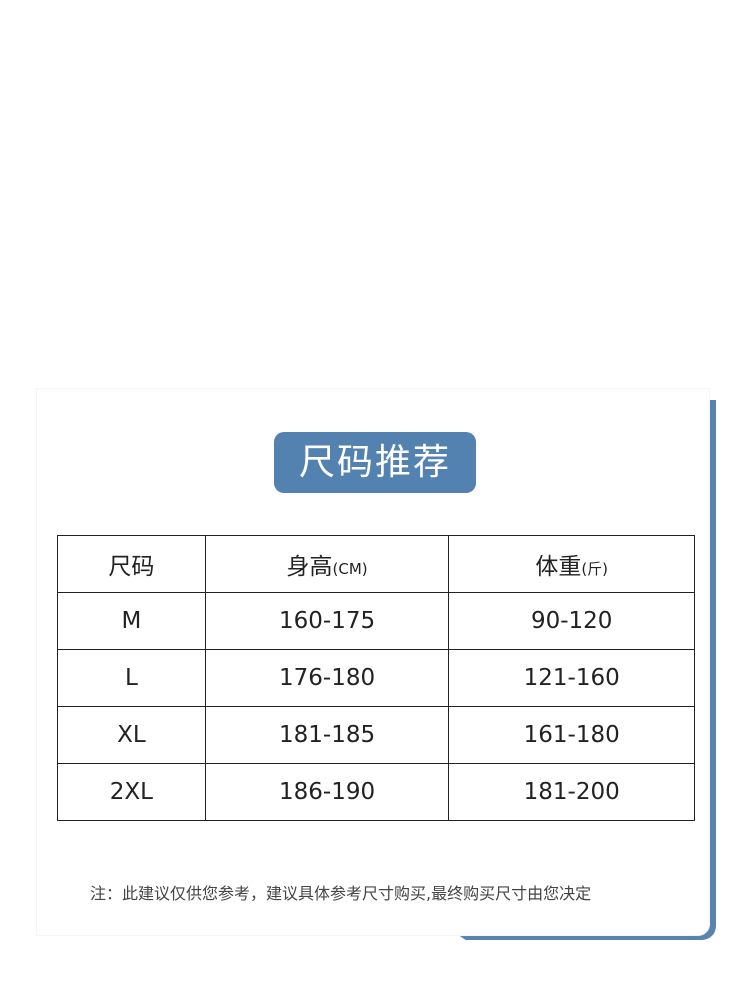  I want to click on table-row: M 160-175 90-120, so click(376, 621).